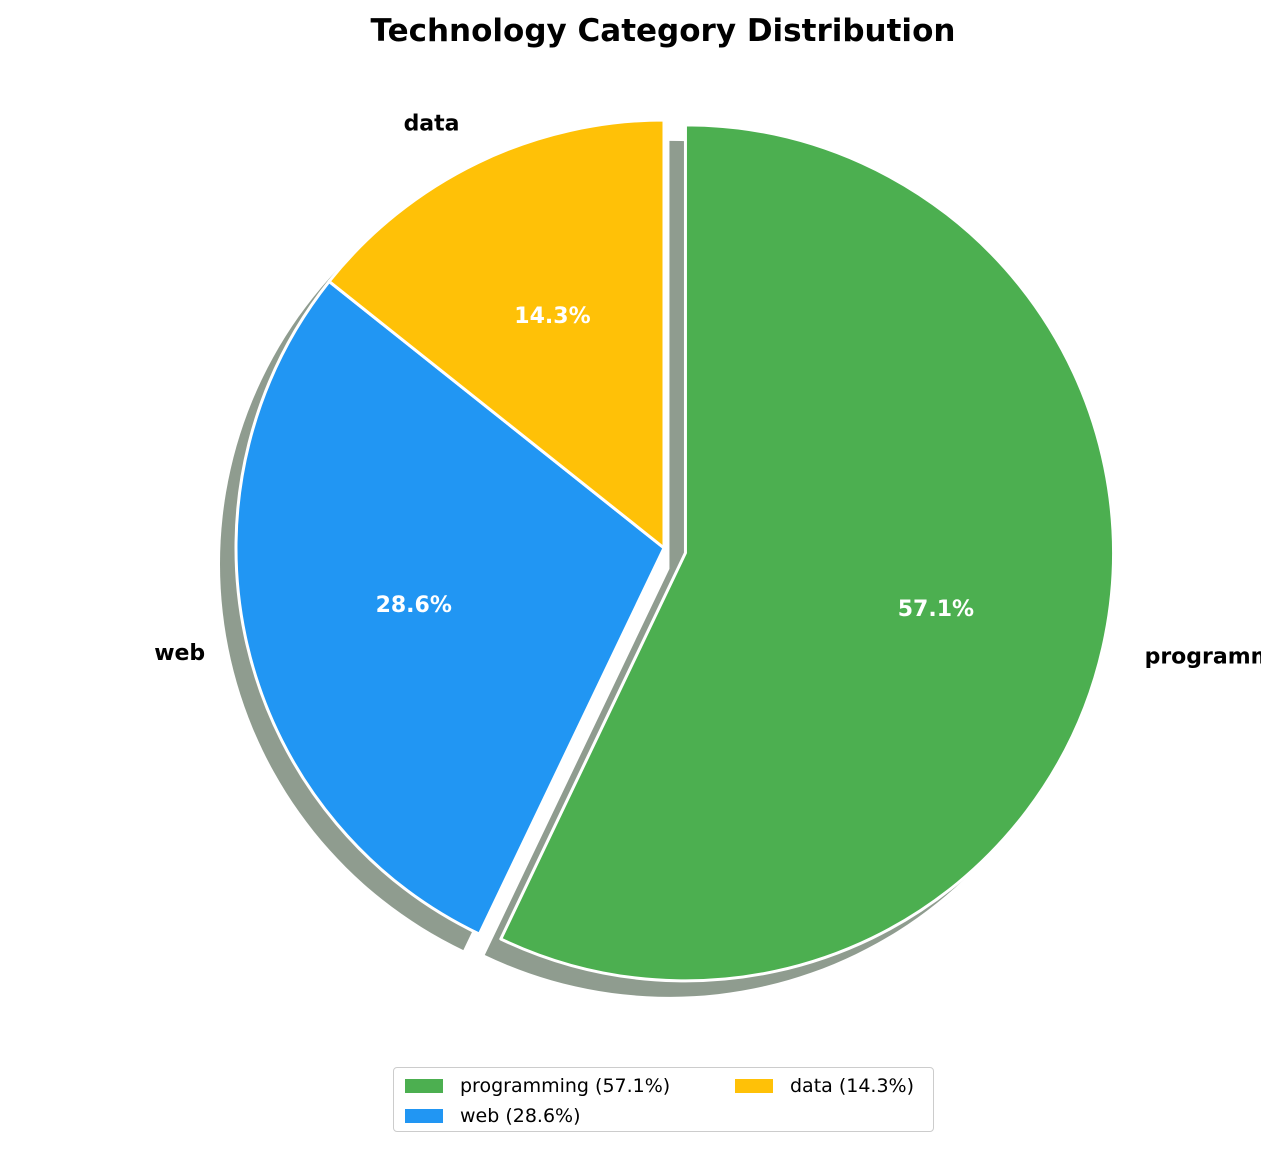 This screenshot has height=1149, width=1261. What do you see at coordinates (552, 316) in the screenshot?
I see `pct-label-data: 14.3%` at bounding box center [552, 316].